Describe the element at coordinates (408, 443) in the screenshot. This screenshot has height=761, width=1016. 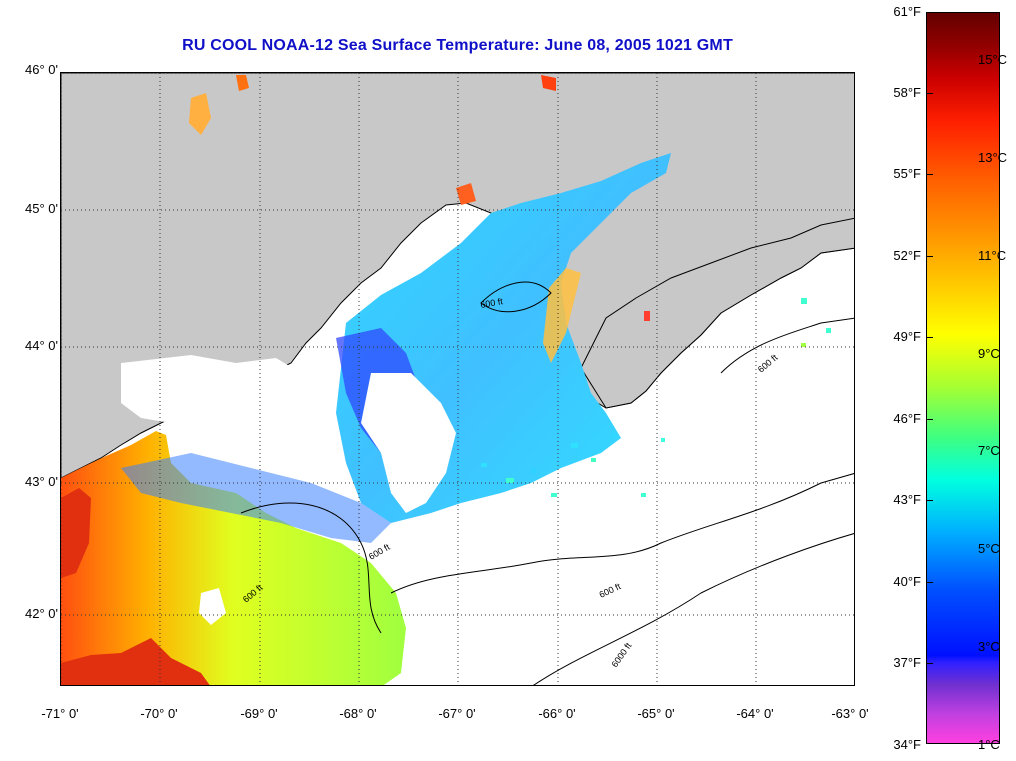
I see `cloud-gap-central` at that location.